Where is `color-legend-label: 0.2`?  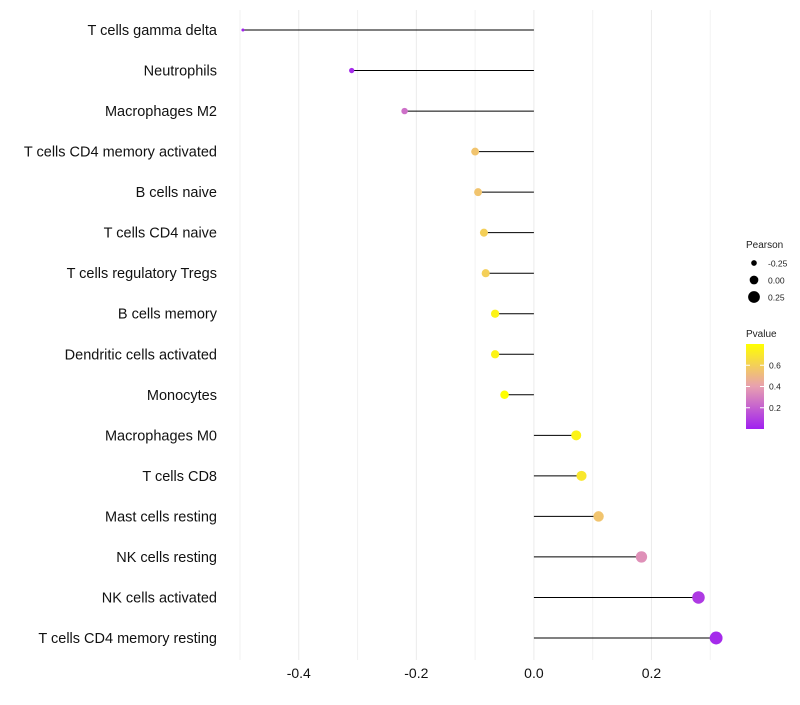 color-legend-label: 0.2 is located at coordinates (775, 408).